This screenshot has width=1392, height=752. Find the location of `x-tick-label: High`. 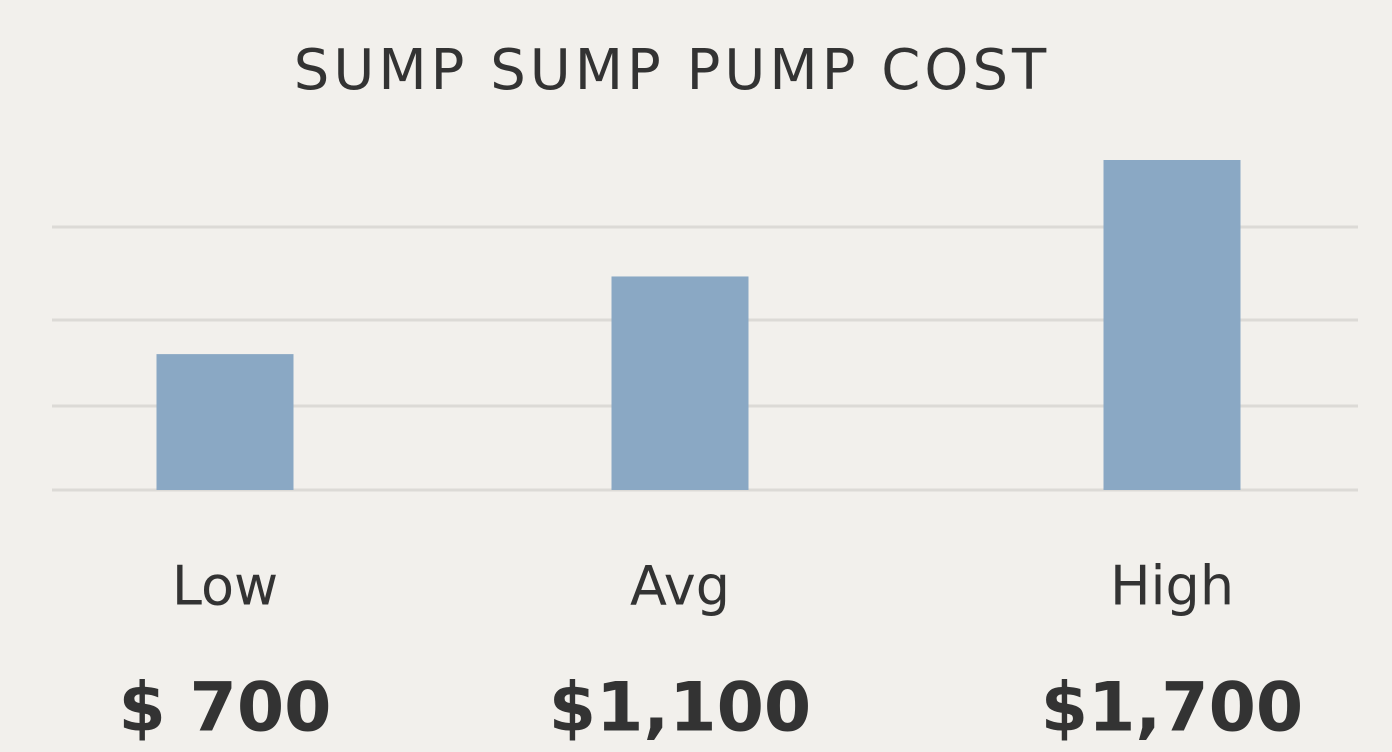

x-tick-label: High is located at coordinates (1172, 586).